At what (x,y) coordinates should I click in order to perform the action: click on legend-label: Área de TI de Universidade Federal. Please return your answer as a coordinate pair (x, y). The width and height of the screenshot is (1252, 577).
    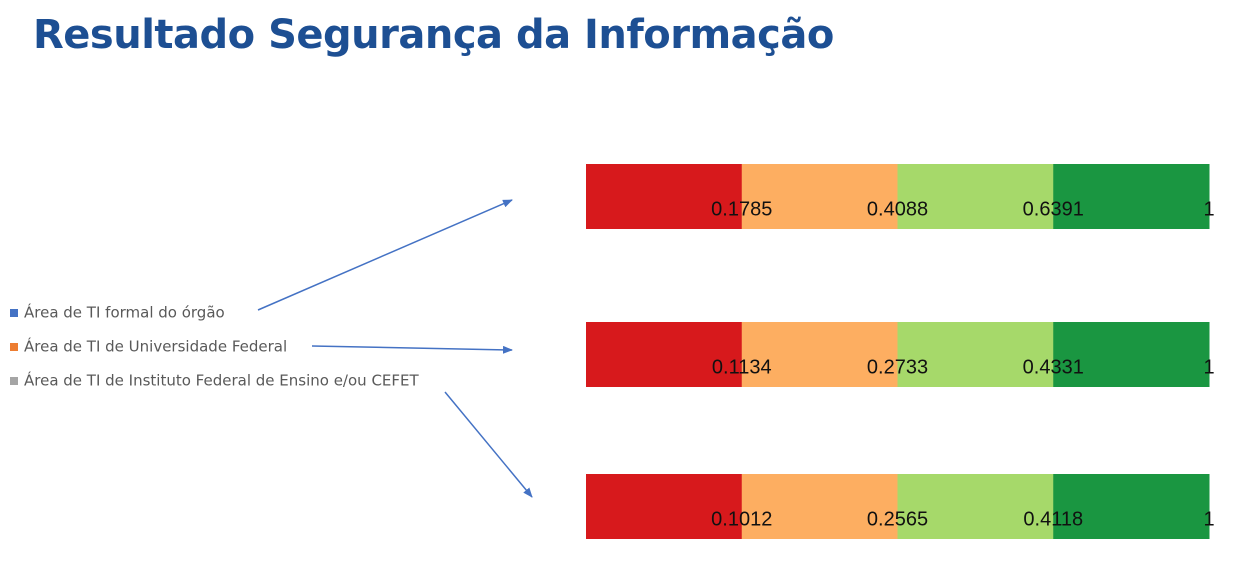
    Looking at the image, I should click on (155, 346).